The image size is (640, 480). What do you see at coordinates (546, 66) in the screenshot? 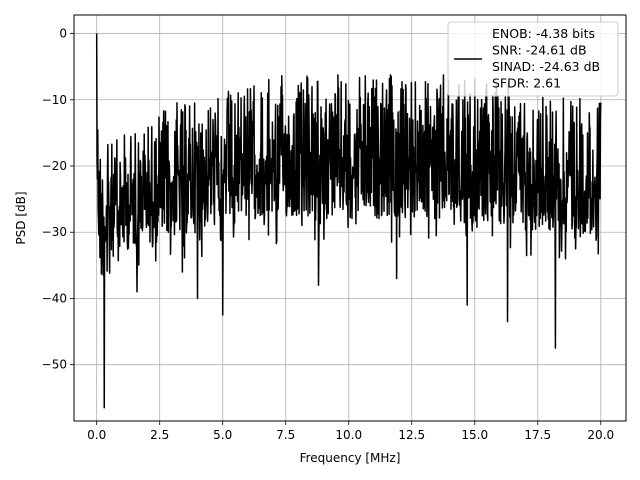
I see `legend-entry-sinad: SINAD: -24.63 dB` at bounding box center [546, 66].